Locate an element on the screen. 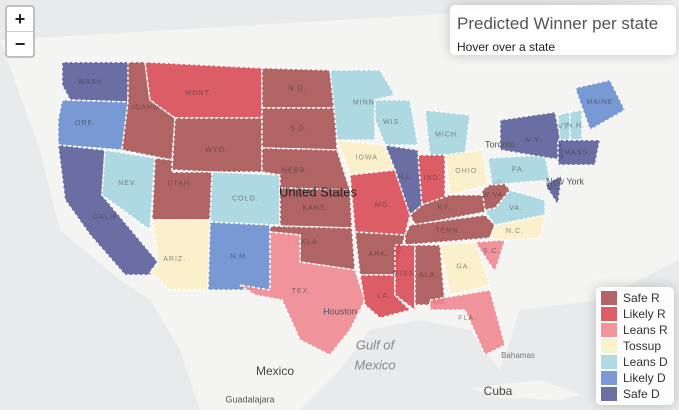 The image size is (679, 410). legend-item: Safe D is located at coordinates (635, 394).